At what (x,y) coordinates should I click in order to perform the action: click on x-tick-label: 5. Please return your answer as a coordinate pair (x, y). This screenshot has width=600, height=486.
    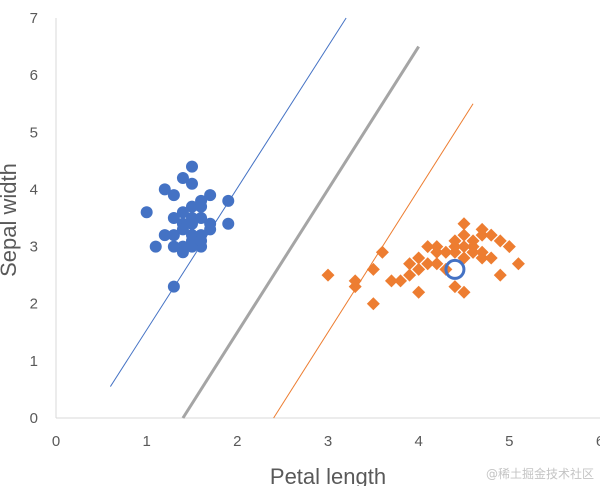
    Looking at the image, I should click on (509, 441).